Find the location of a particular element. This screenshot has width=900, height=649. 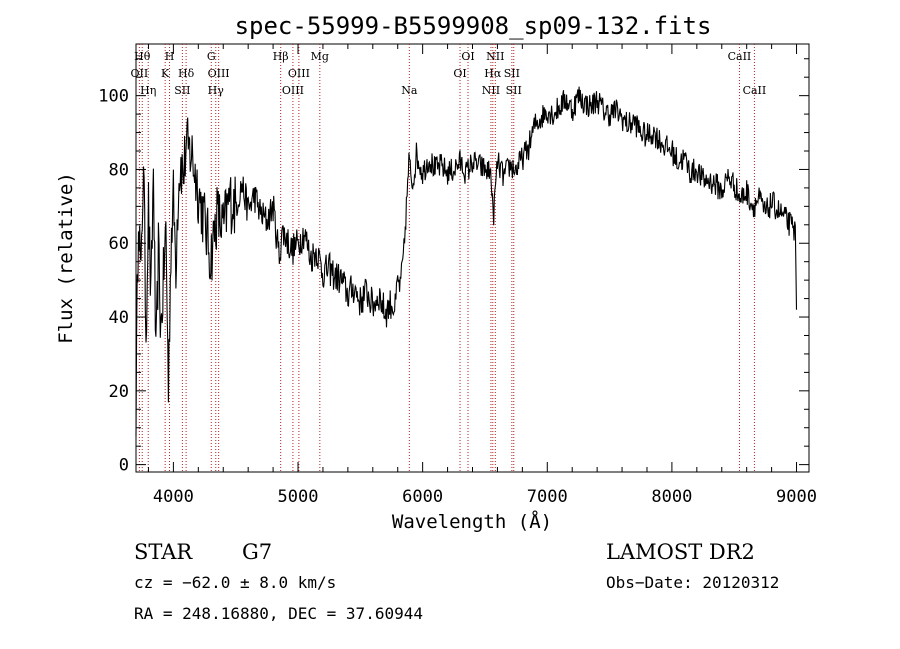

line-marker-label: G is located at coordinates (211, 56).